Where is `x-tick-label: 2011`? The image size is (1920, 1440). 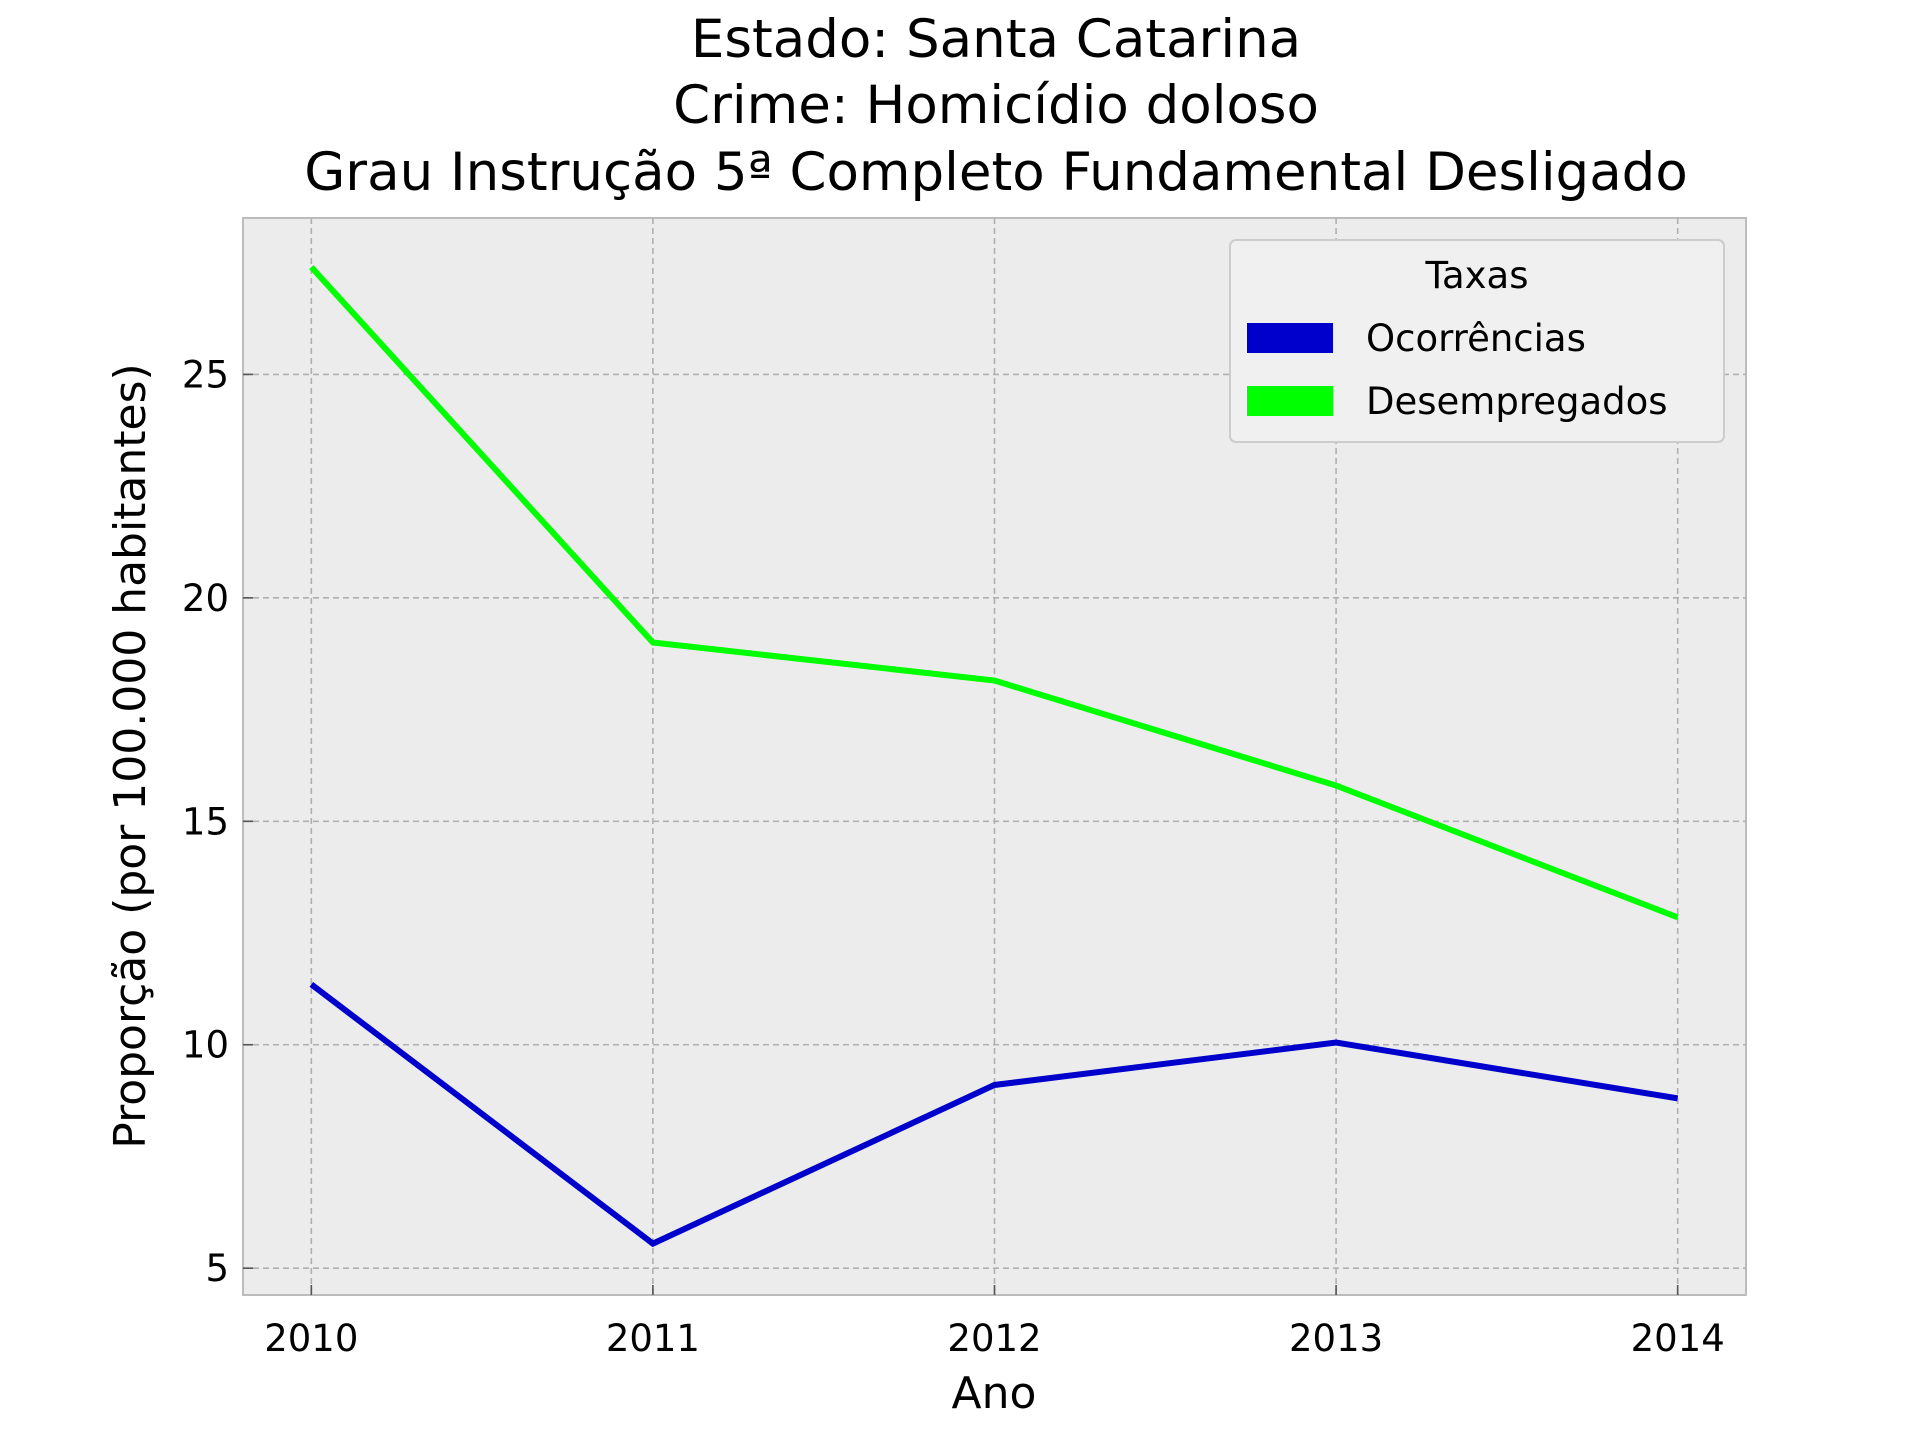 x-tick-label: 2011 is located at coordinates (653, 1338).